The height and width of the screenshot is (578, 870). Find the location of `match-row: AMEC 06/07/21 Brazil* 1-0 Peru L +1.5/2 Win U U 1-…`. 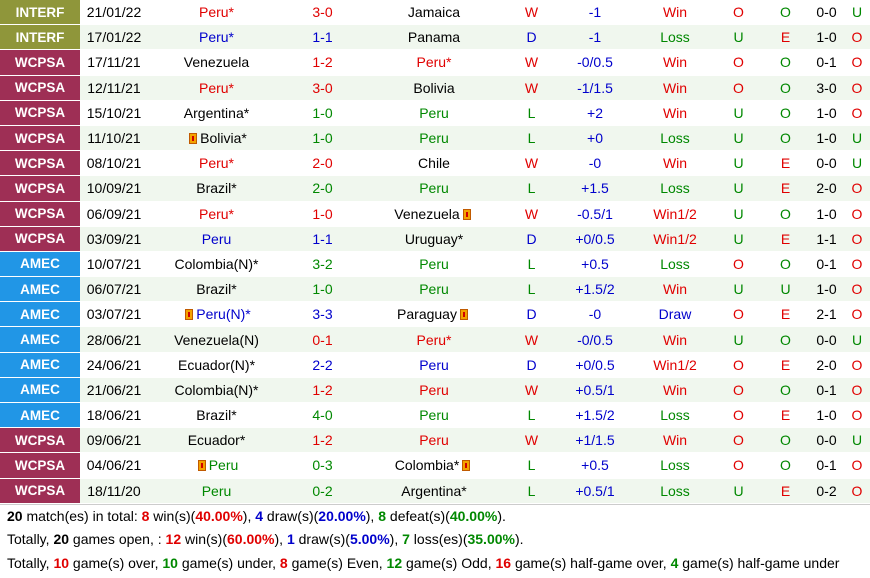

match-row: AMEC 06/07/21 Brazil* 1-0 Peru L +1.5/2 Win U U 1-… is located at coordinates (435, 289).